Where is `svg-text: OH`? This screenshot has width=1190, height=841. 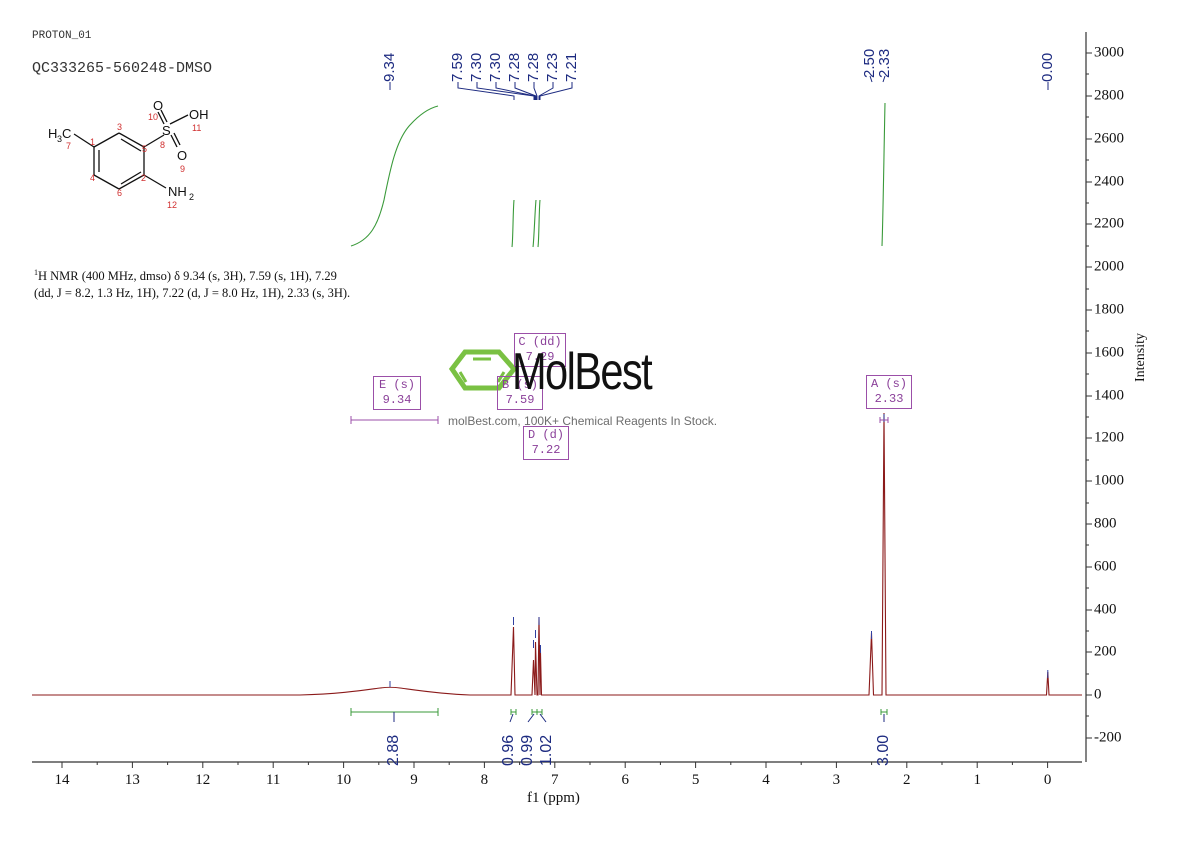
svg-text: OH is located at coordinates (199, 114).